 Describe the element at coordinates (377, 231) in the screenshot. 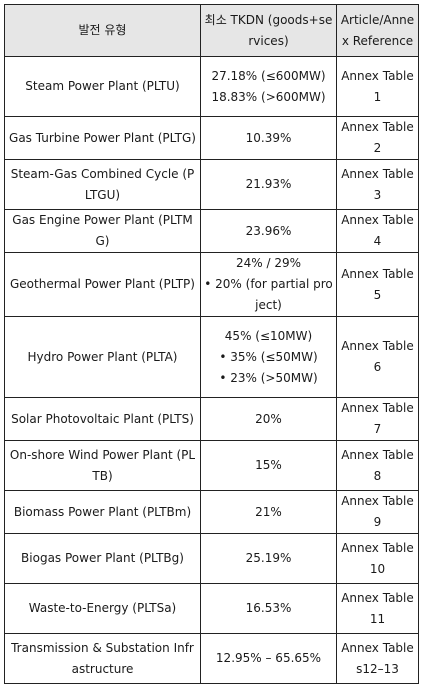

I see `reference-cell: Annex Table4` at that location.